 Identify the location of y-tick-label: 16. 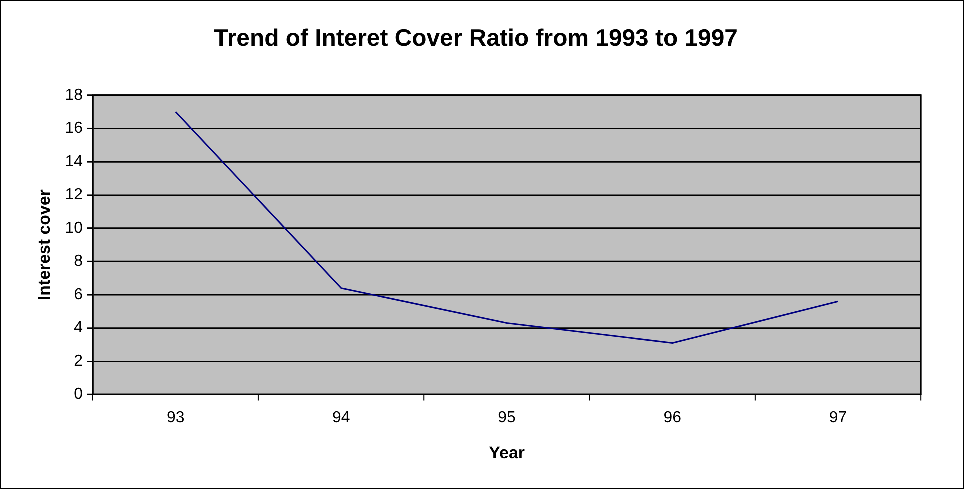
(74, 129).